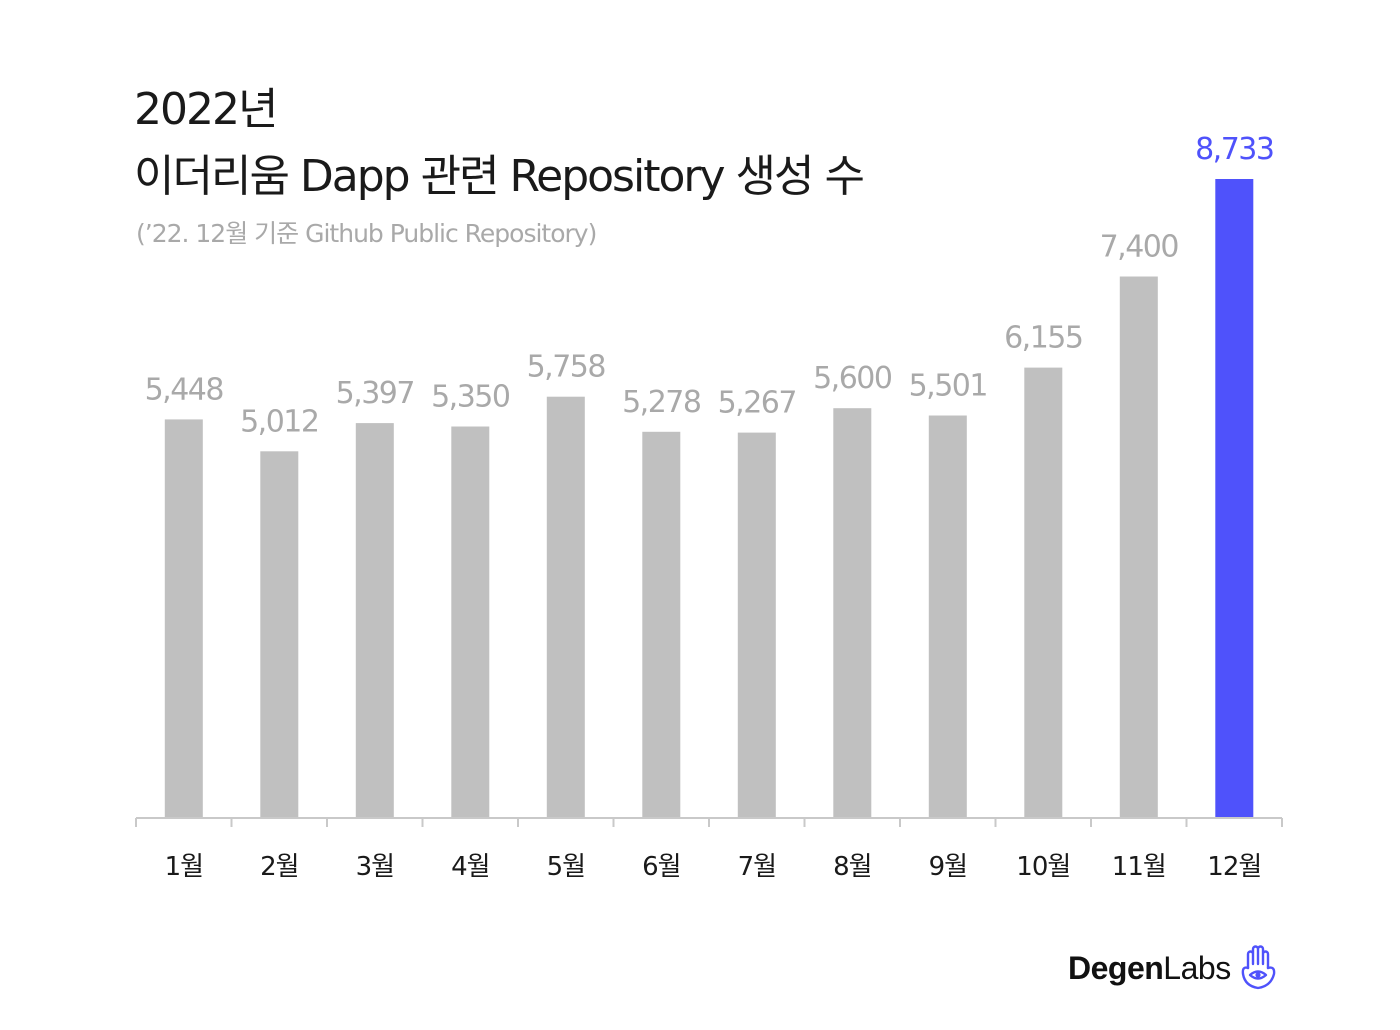  I want to click on x-tick-label-5: 5월, so click(566, 867).